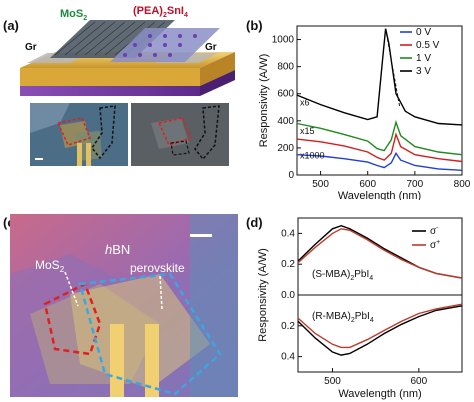 This screenshot has height=402, width=474. What do you see at coordinates (285, 67) in the screenshot?
I see `y-tick-label-b: 800` at bounding box center [285, 67].